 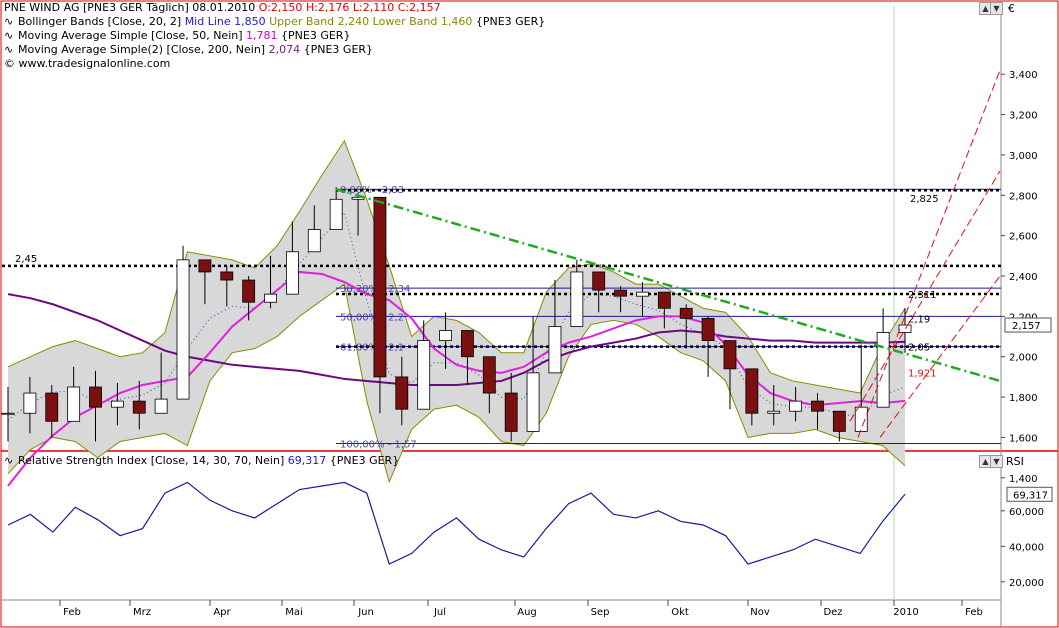 What do you see at coordinates (372, 348) in the screenshot?
I see `fib-level-label: 61,80% - 2,1` at bounding box center [372, 348].